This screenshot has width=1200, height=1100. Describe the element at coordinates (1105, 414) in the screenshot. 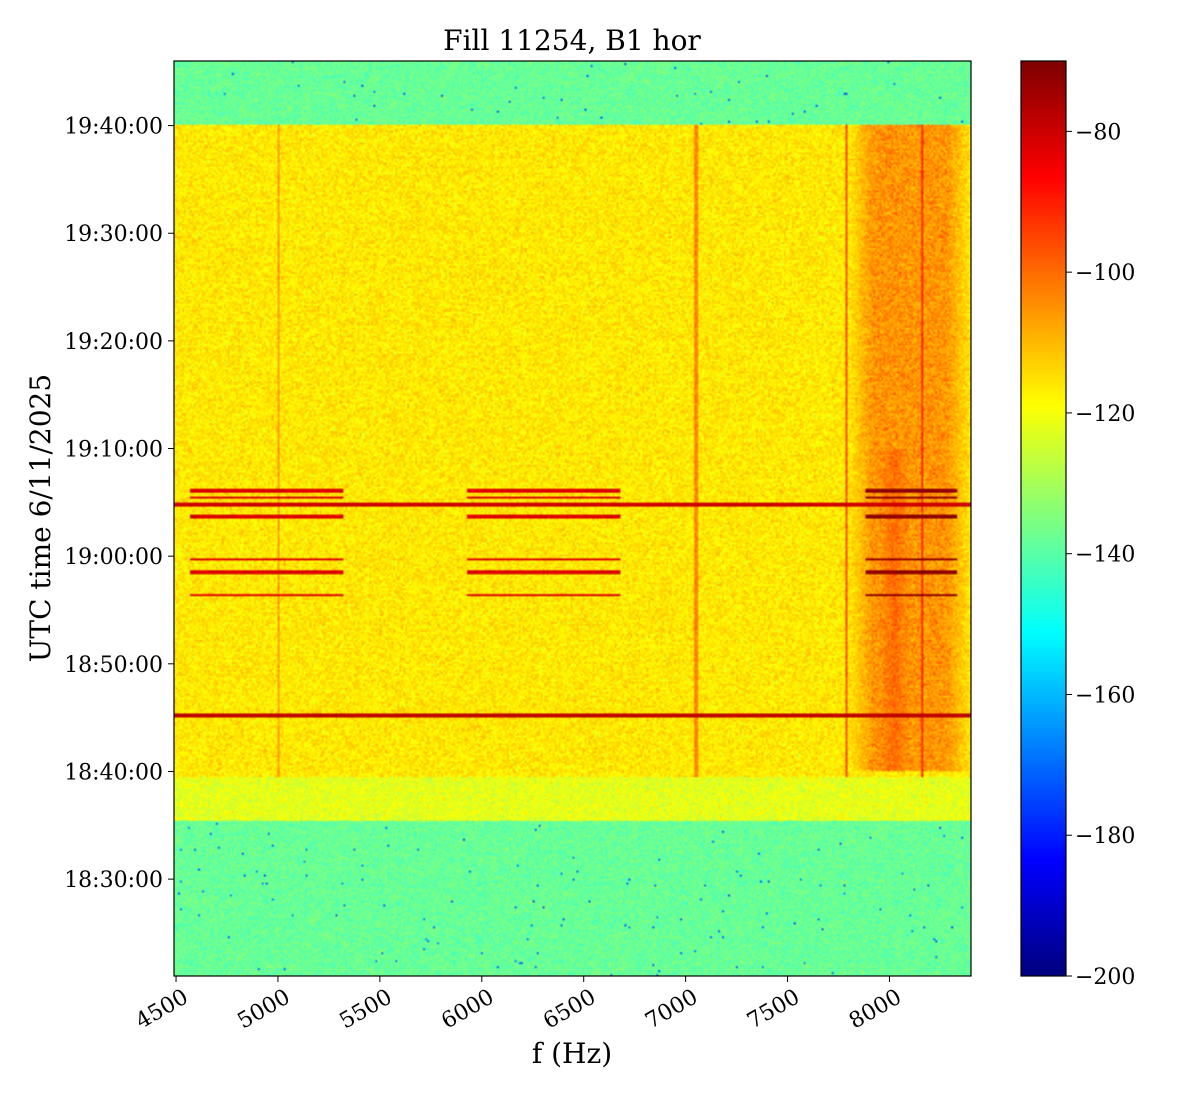

I see `colorbar-tick-label: −120` at that location.